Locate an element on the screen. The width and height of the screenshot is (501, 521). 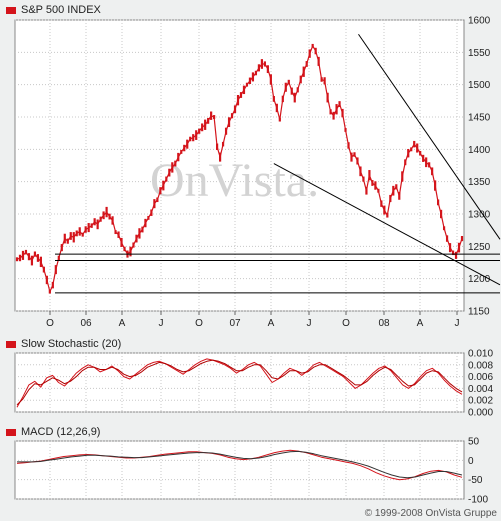
price-x-tick-label: 08 is located at coordinates (384, 323).